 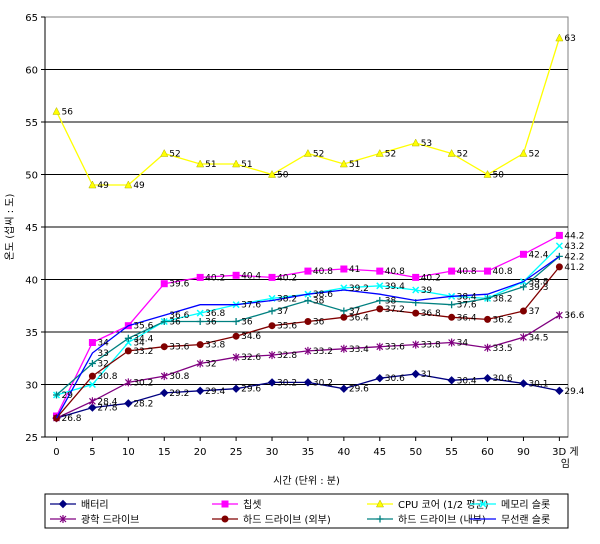 What do you see at coordinates (442, 519) in the screenshot?
I see `legend-label: 하드 드라이브 (내부)` at bounding box center [442, 519].